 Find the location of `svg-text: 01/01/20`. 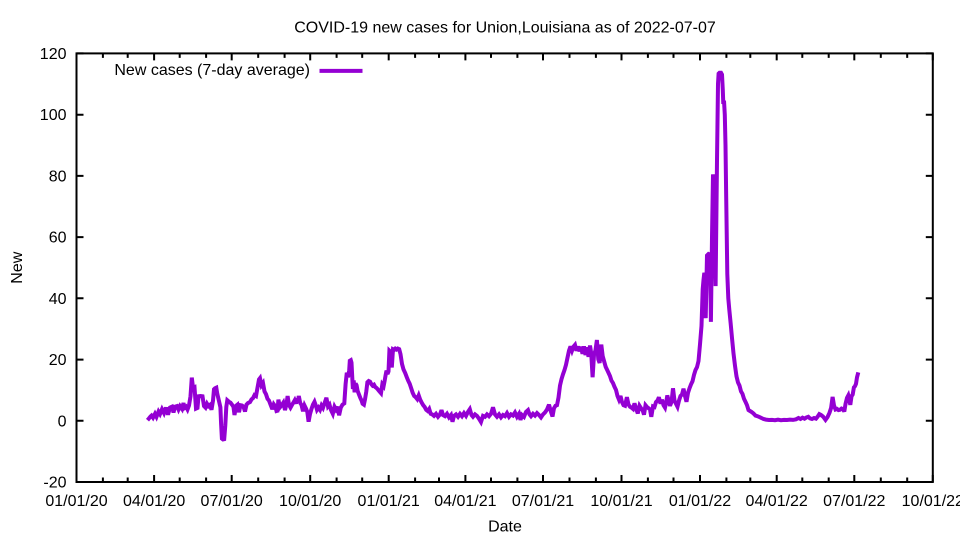

svg-text: 01/01/20 is located at coordinates (76, 501).